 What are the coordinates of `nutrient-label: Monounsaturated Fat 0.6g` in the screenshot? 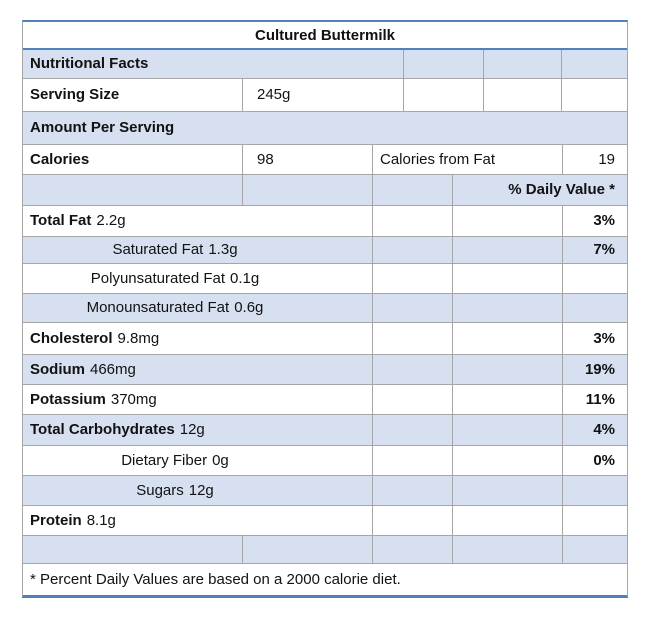 It's located at (175, 307).